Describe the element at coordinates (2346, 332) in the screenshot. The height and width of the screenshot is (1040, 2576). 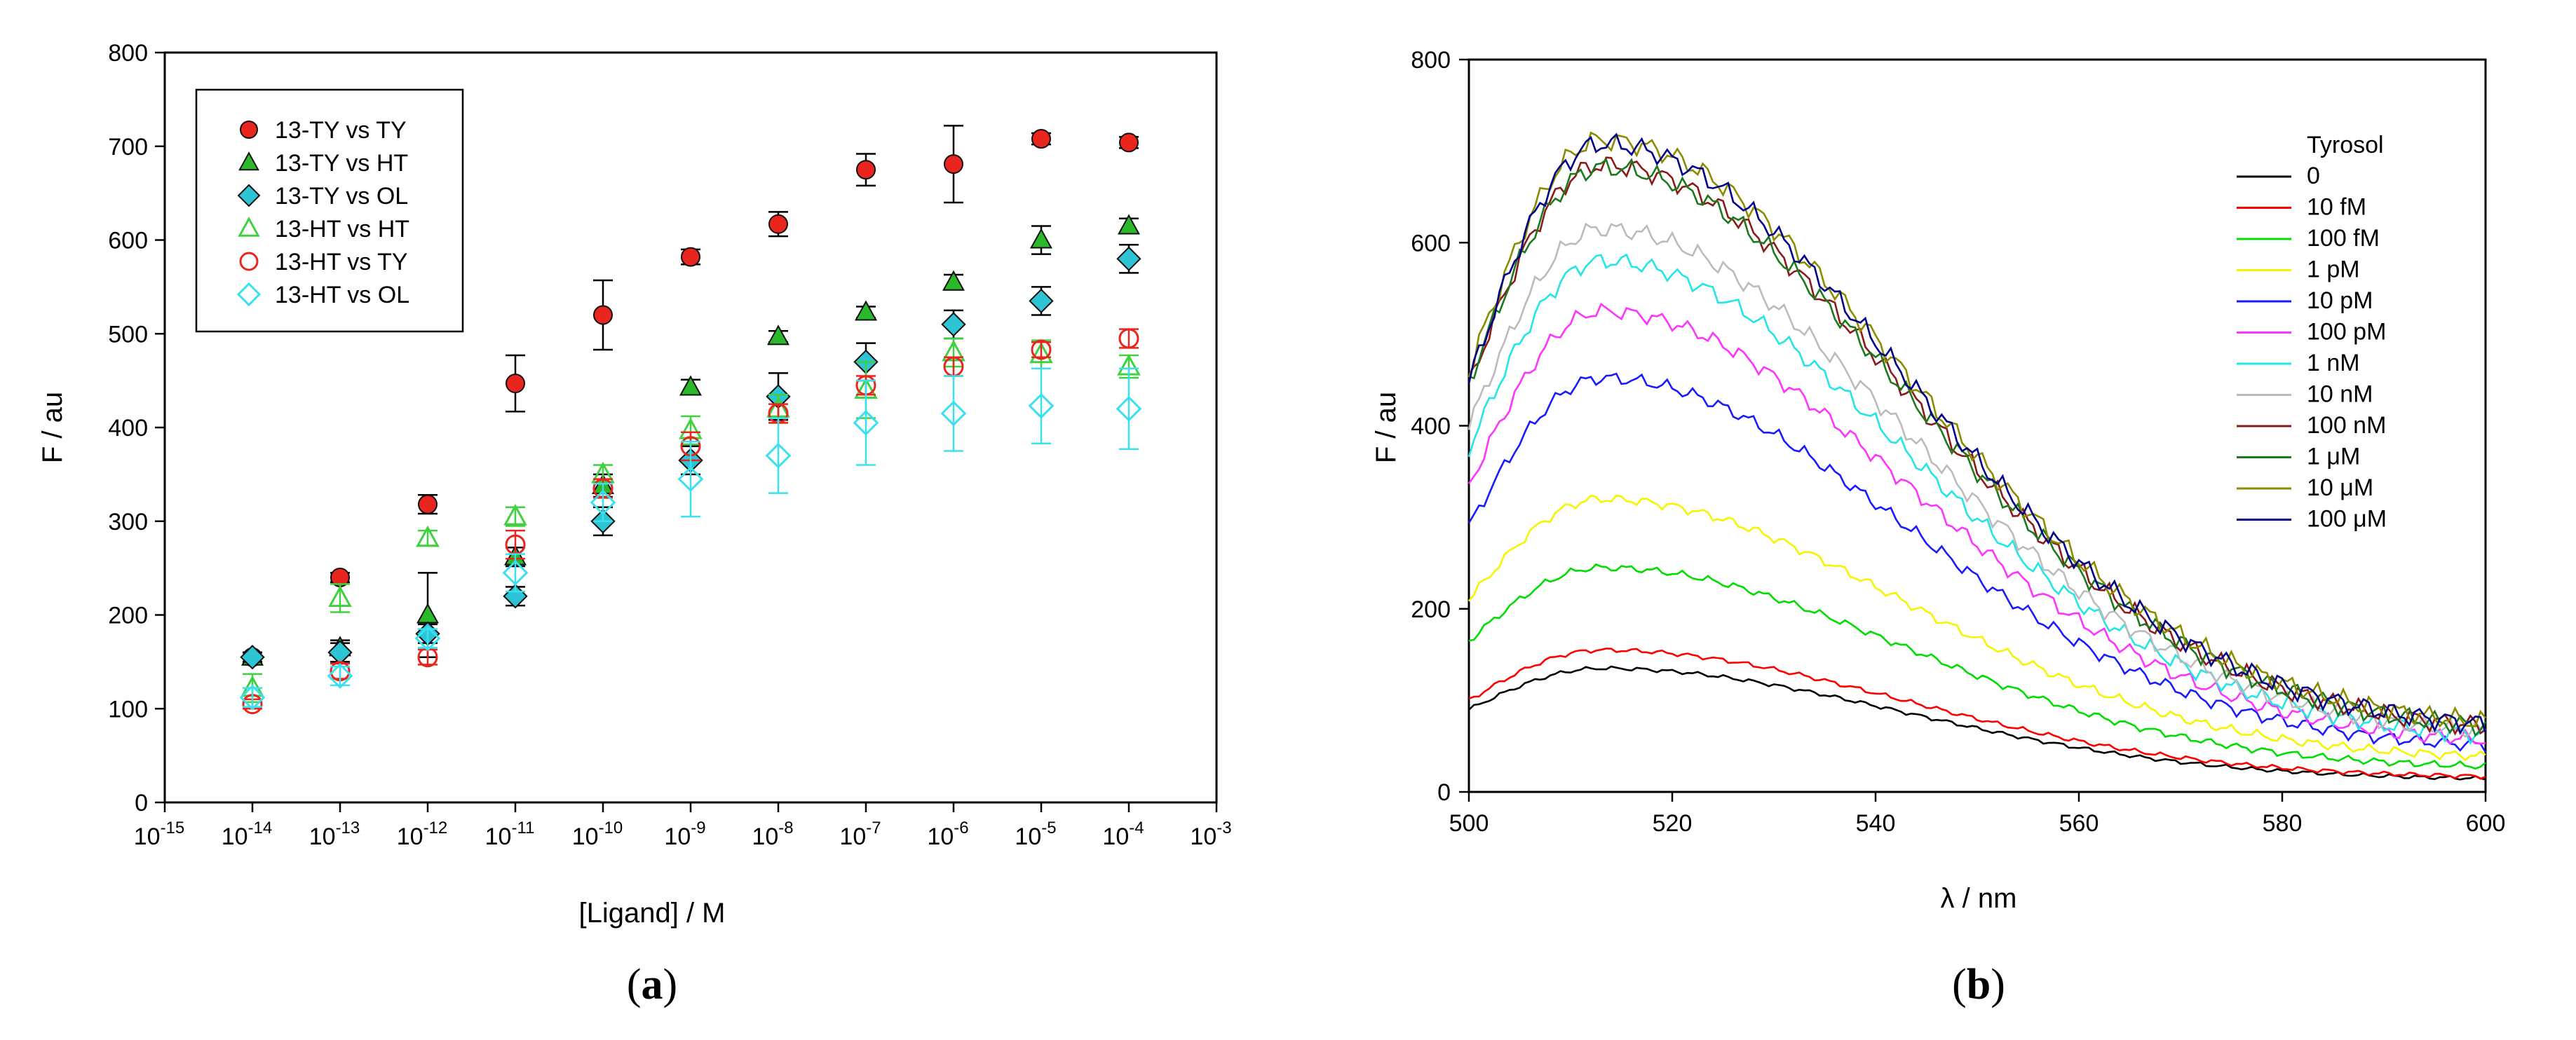
I see `panel-b-legend-label: 100 pM` at that location.